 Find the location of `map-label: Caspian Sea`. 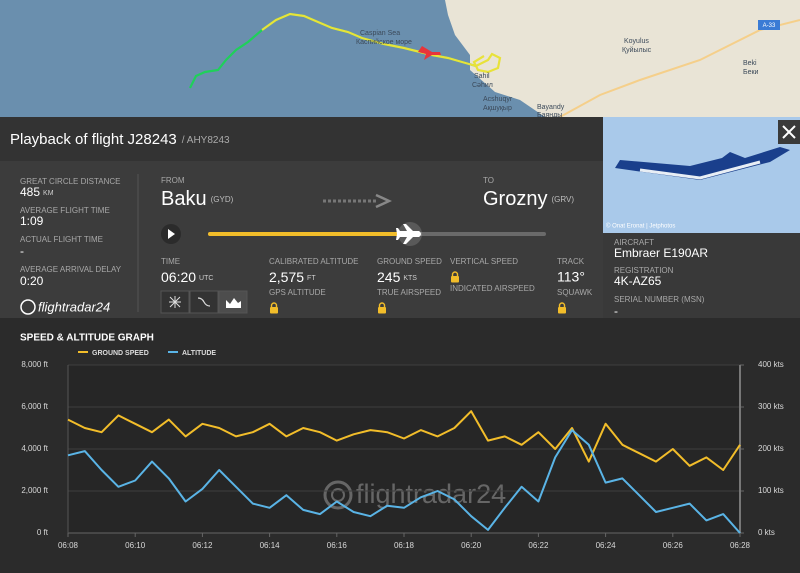

map-label: Caspian Sea is located at coordinates (380, 33).